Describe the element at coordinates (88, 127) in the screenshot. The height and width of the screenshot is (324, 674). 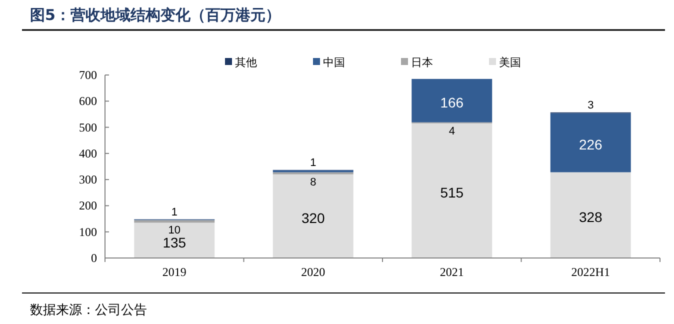
I see `y-tick-label: 500` at that location.